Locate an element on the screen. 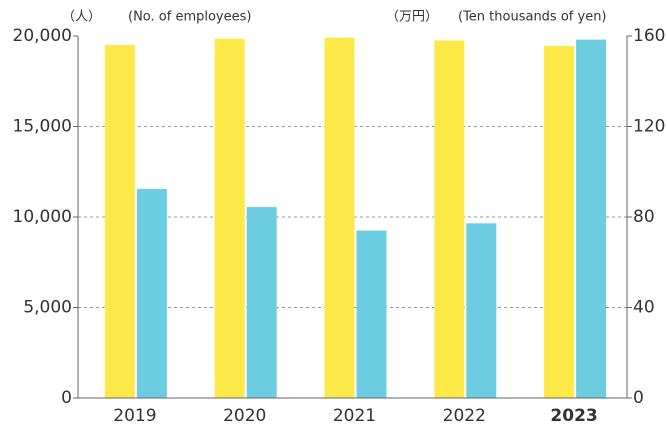 The image size is (667, 425). y2-tick-label: 40 is located at coordinates (644, 308).